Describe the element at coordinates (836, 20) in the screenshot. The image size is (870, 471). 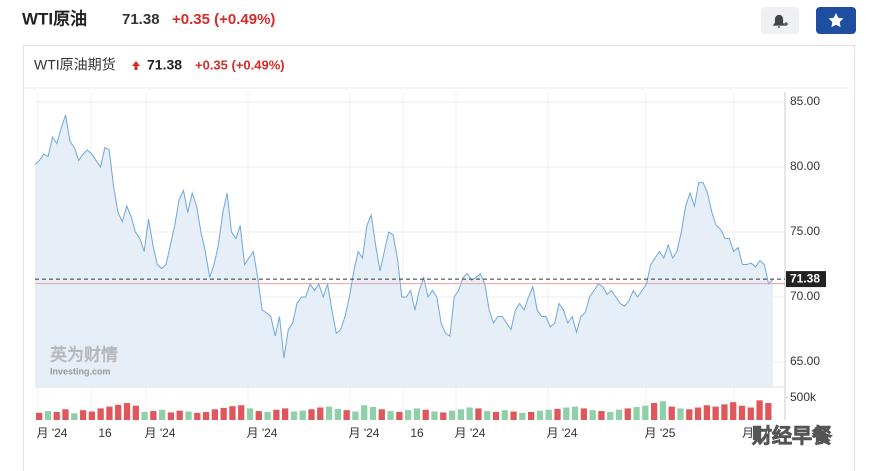
I see `watchlist-button` at that location.